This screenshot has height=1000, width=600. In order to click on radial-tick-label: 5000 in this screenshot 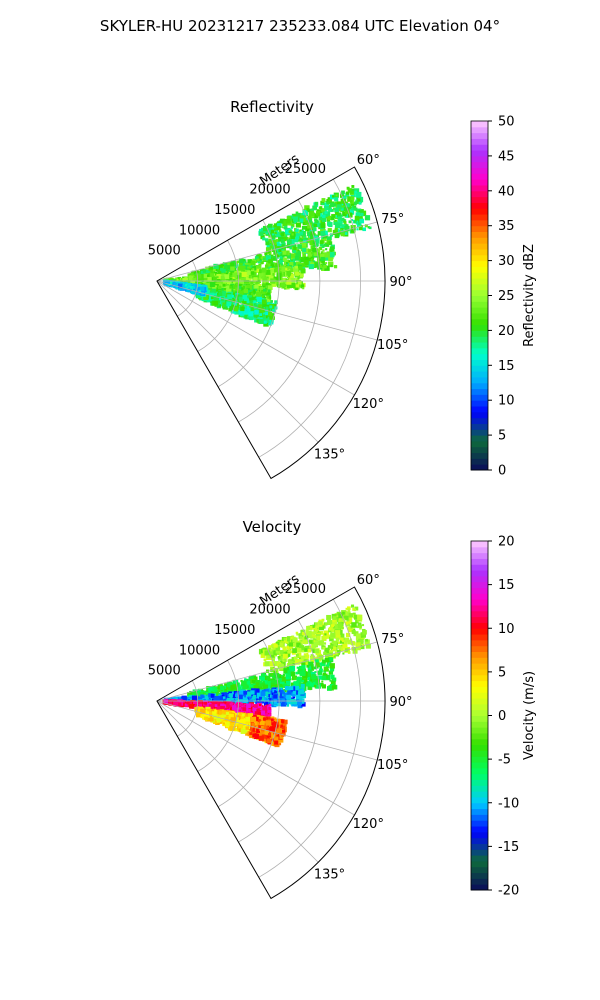, I will do `click(164, 251)`.